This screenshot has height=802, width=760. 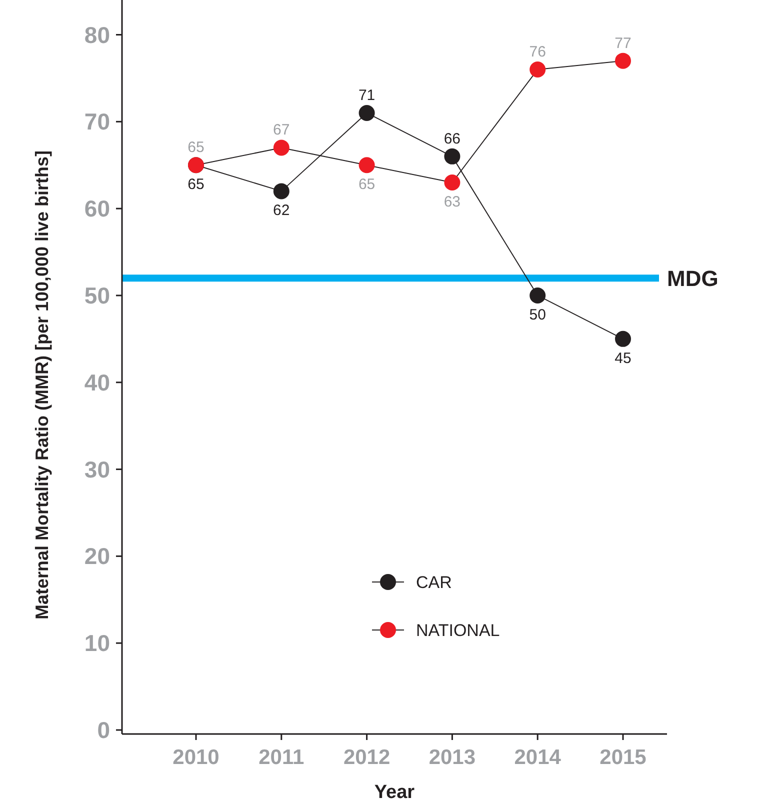 What do you see at coordinates (692, 279) in the screenshot?
I see `ref-line-label: MDG` at bounding box center [692, 279].